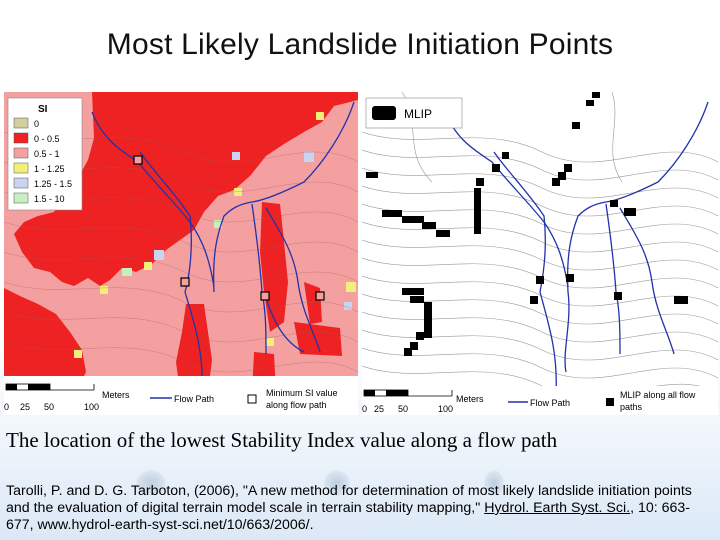 This screenshot has height=540, width=720. Describe the element at coordinates (470, 399) in the screenshot. I see `mlip-scale-label: Meters` at that location.